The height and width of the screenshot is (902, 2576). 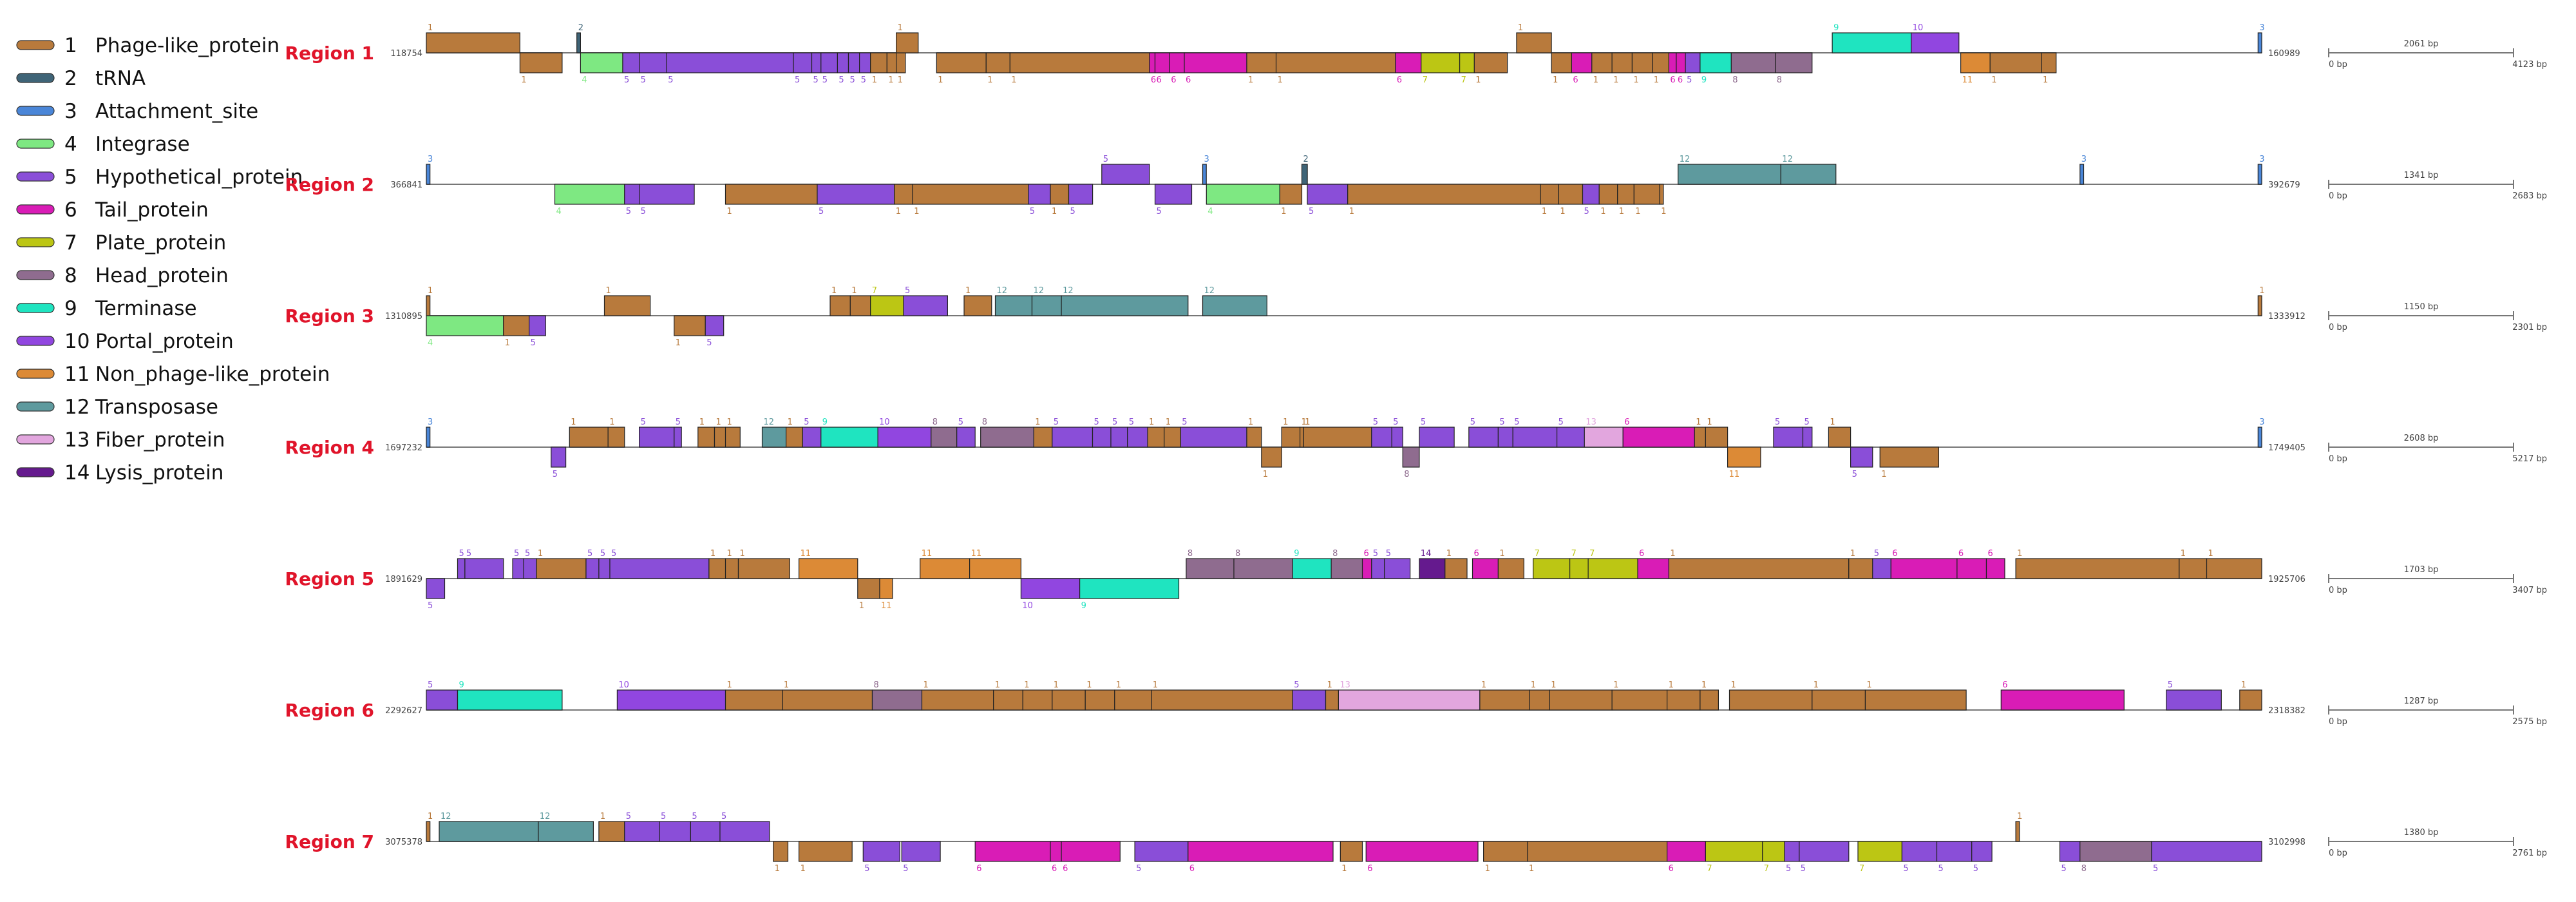 I want to click on gene-47-label: 5, so click(x=1855, y=474).